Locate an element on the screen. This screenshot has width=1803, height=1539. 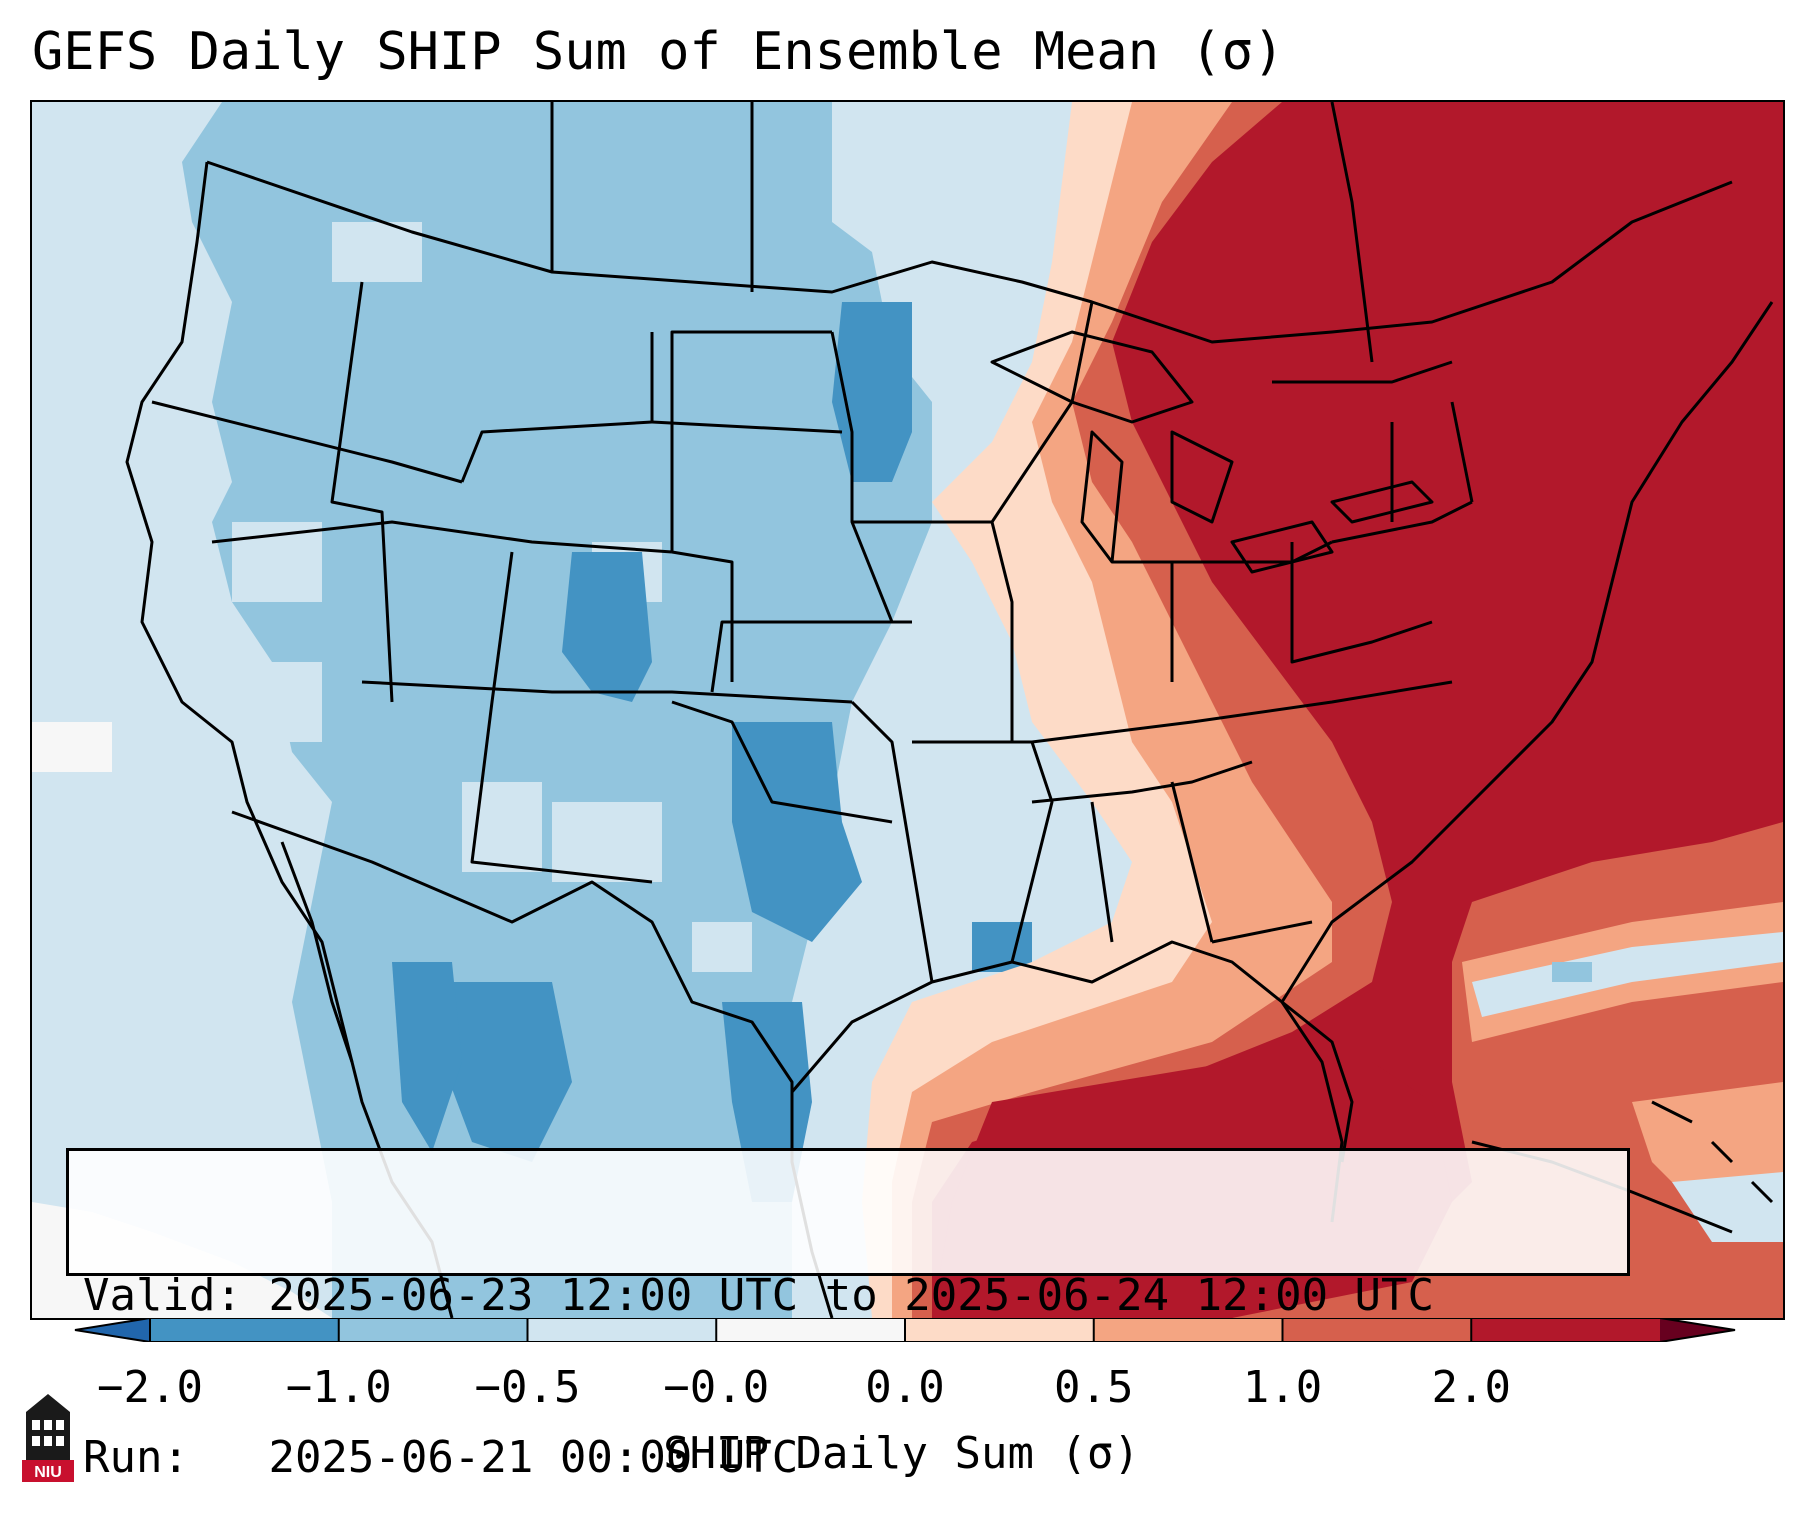
niu-logo-text: NIU is located at coordinates (48, 1472).